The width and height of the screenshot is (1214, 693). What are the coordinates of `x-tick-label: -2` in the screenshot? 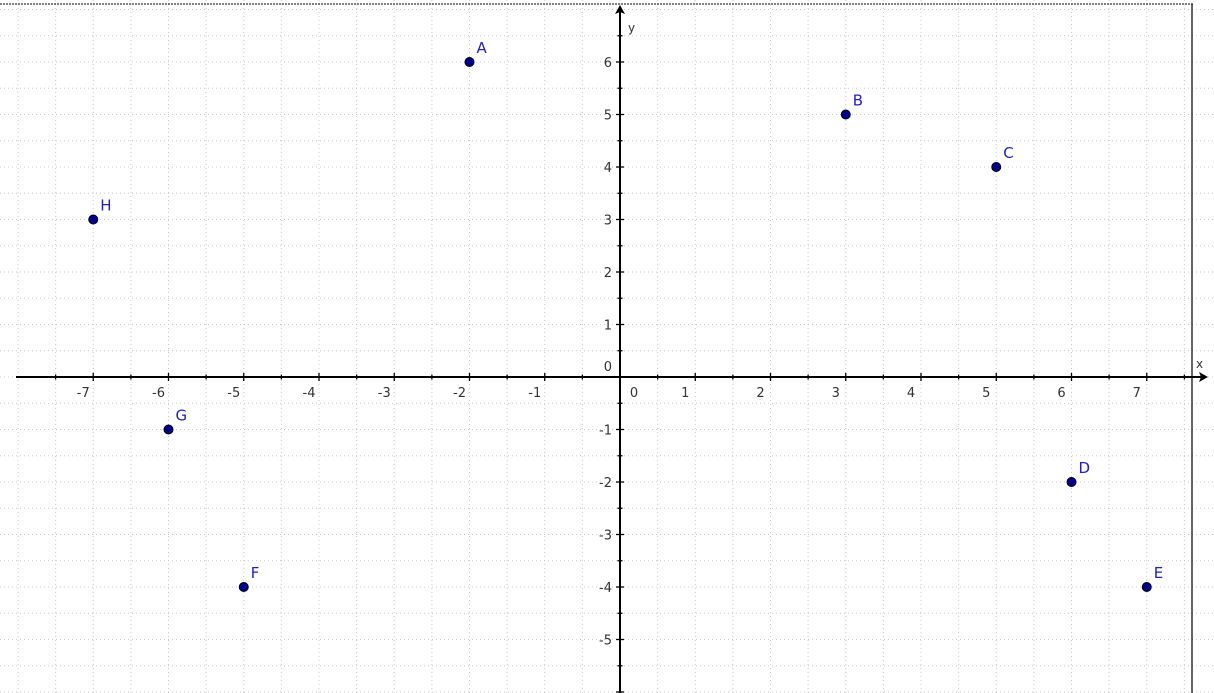 It's located at (459, 393).